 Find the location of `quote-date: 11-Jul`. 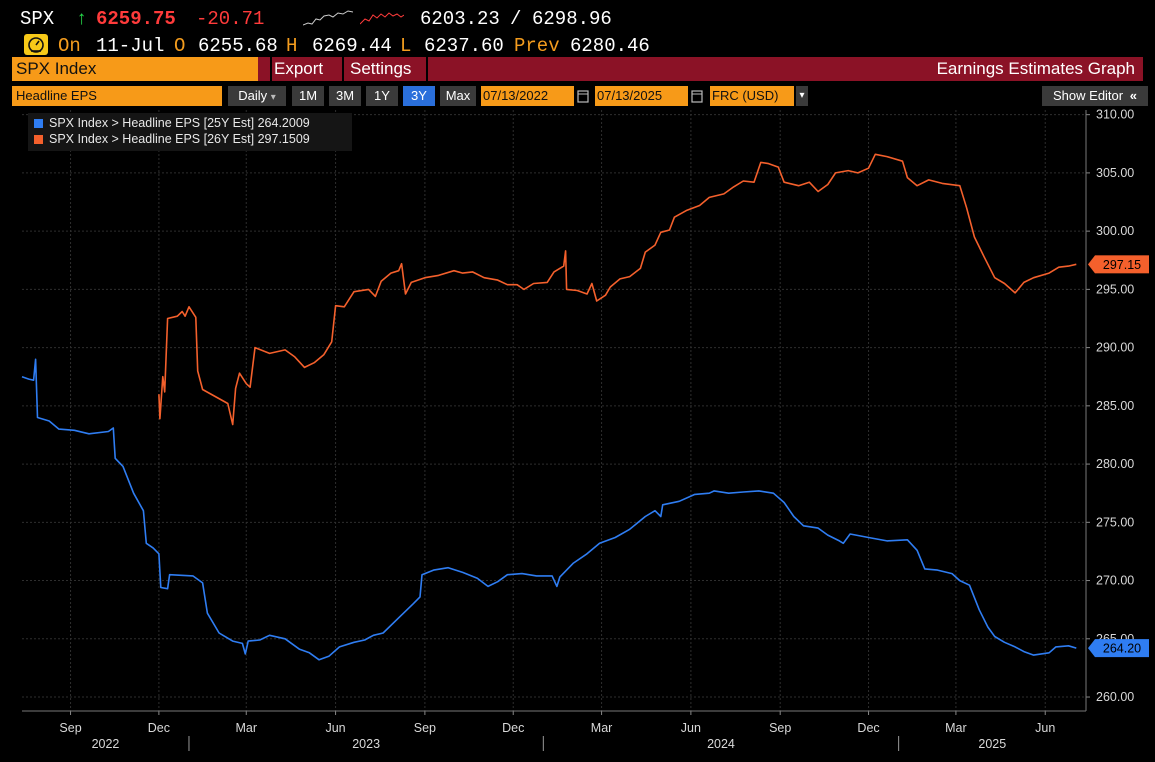

quote-date: 11-Jul is located at coordinates (130, 46).